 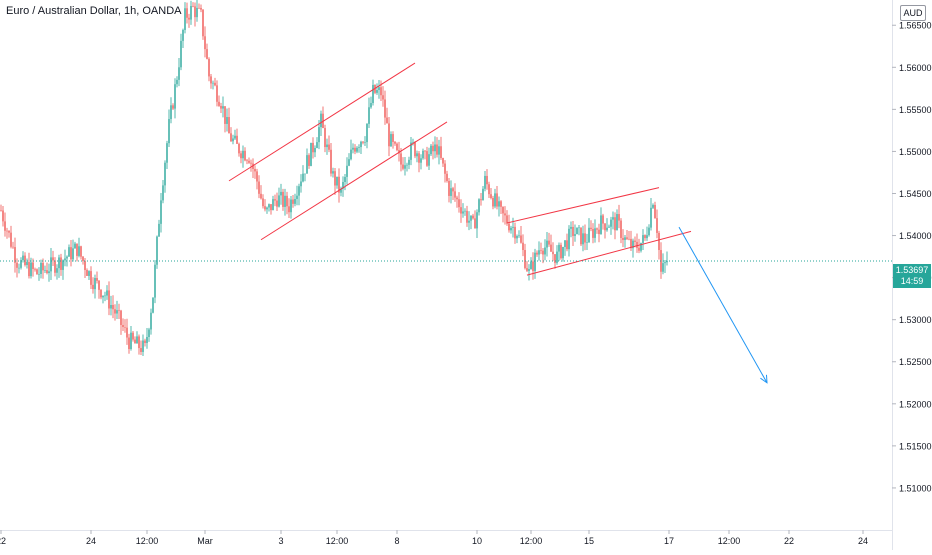 I want to click on channel-1-lower-line, so click(x=354, y=181).